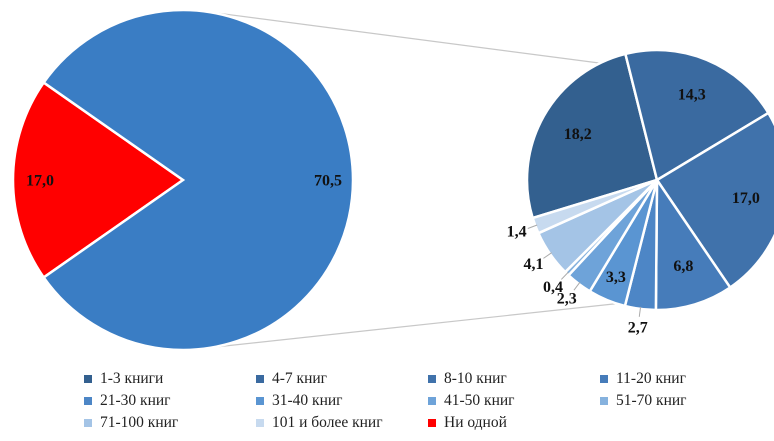 This screenshot has width=774, height=441. I want to click on data-label-sub-0: 18,2, so click(578, 134).